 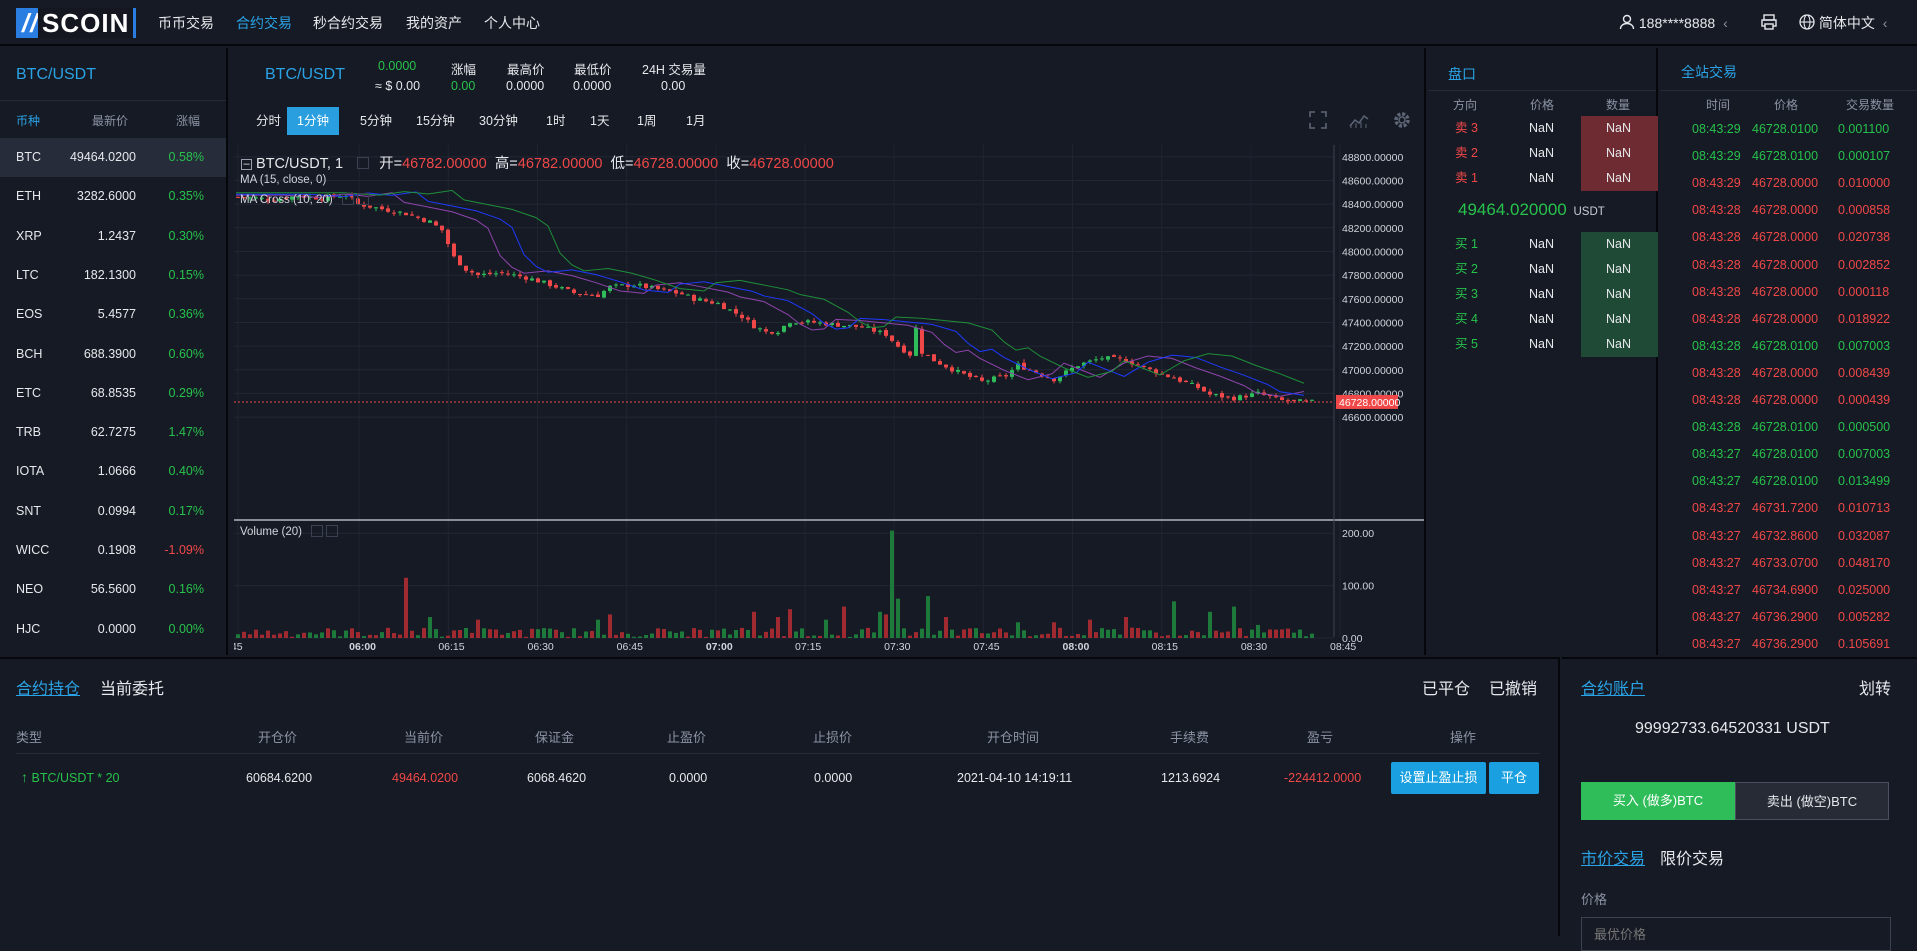 What do you see at coordinates (113, 589) in the screenshot?
I see `market-row: NEO 56.5600 0.16%` at bounding box center [113, 589].